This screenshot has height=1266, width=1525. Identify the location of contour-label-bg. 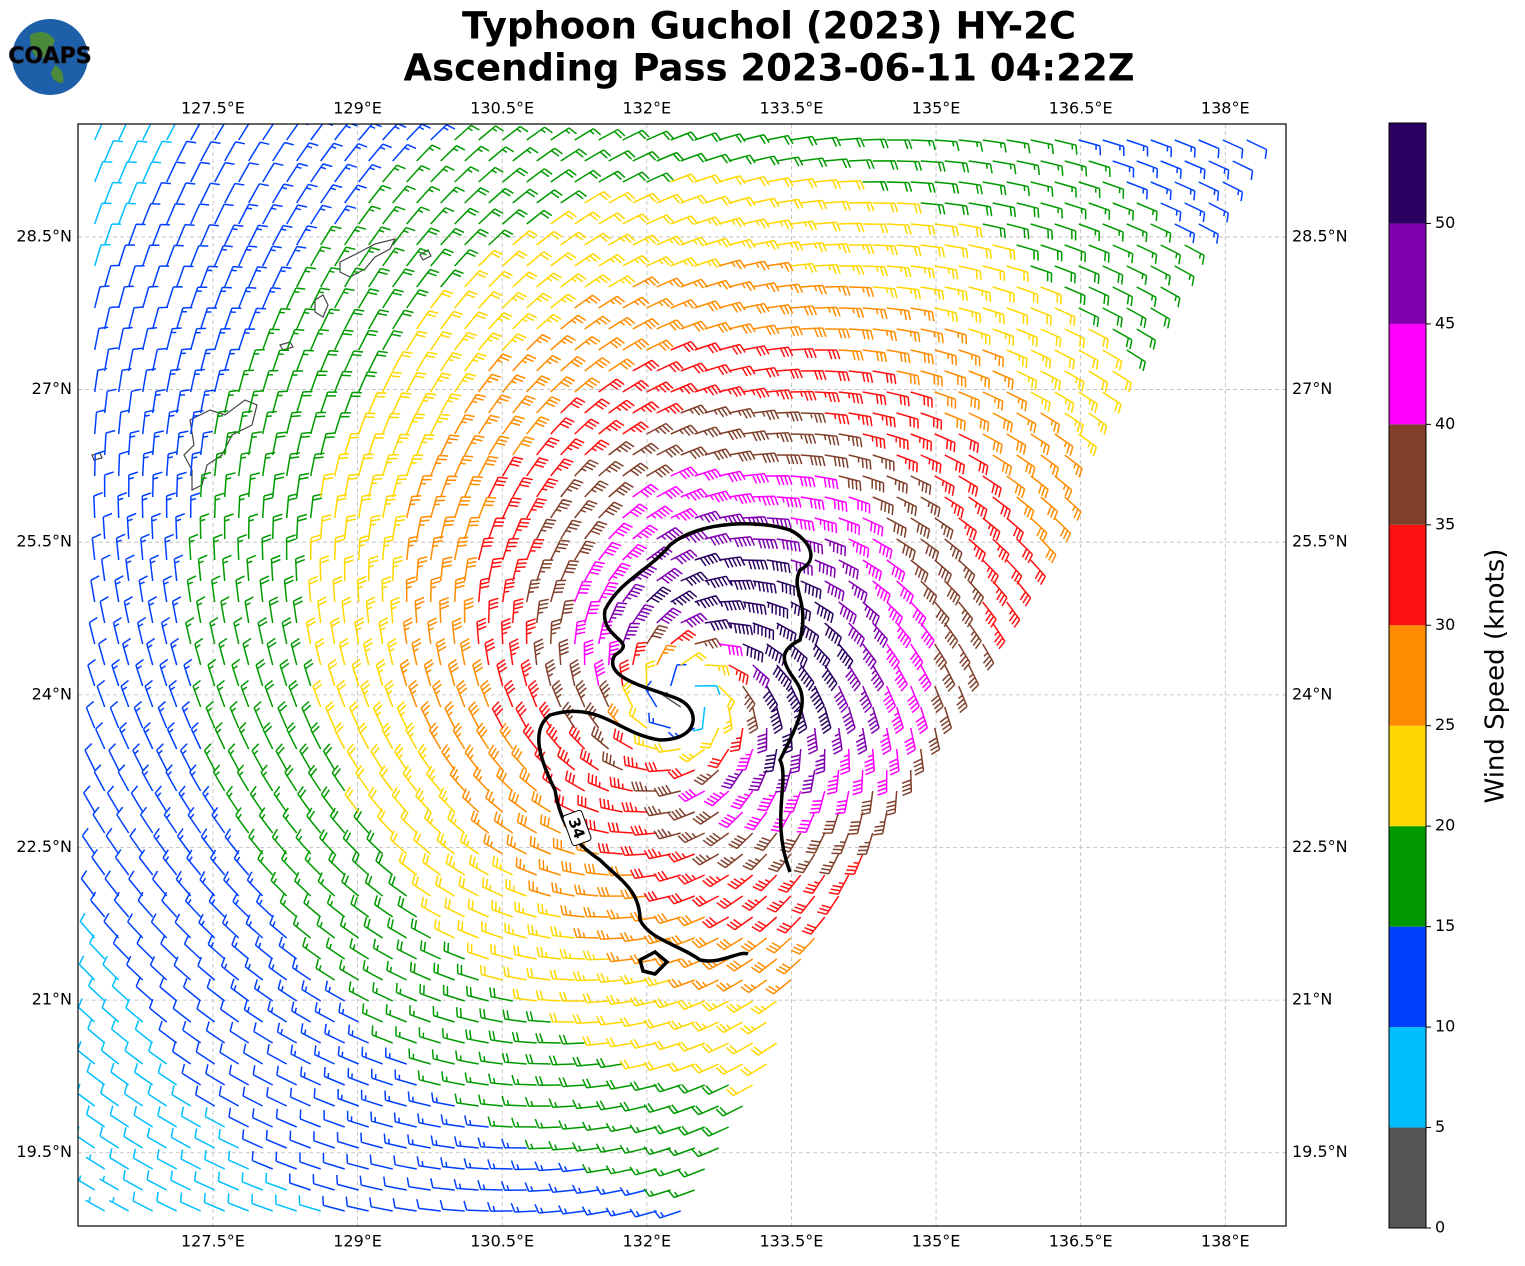
(577, 828).